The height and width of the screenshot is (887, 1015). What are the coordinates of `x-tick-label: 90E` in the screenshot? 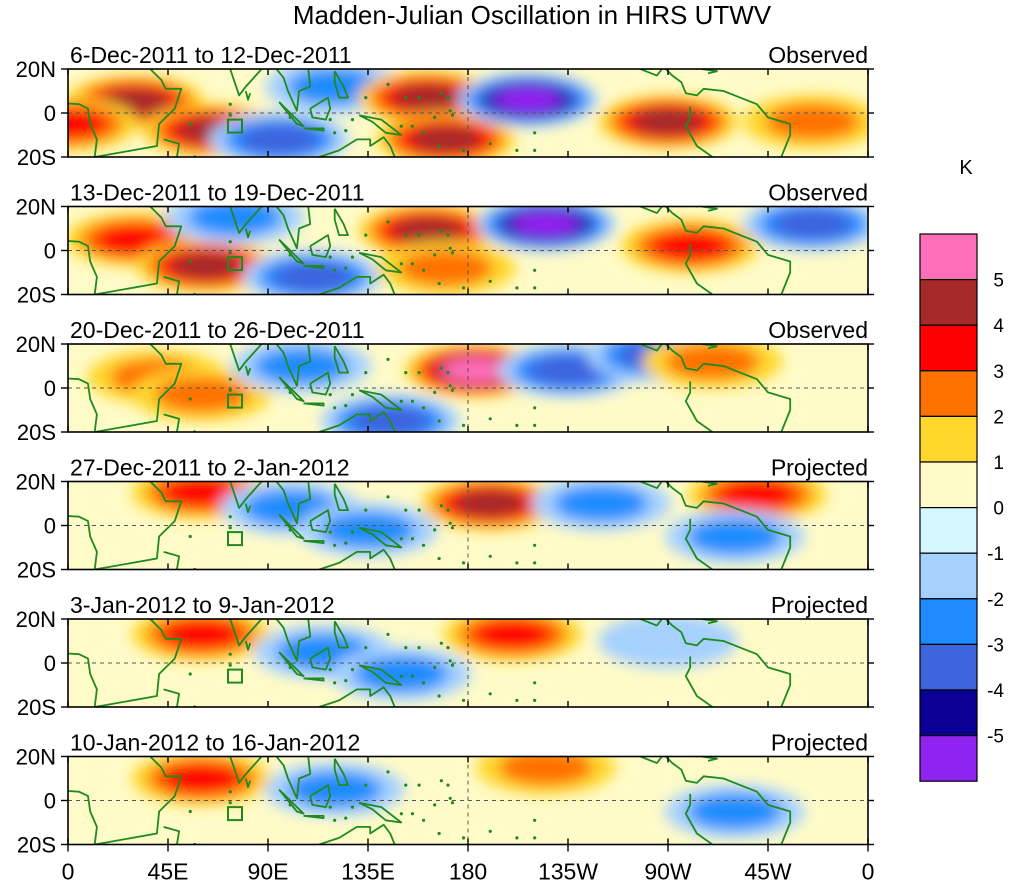 It's located at (268, 872).